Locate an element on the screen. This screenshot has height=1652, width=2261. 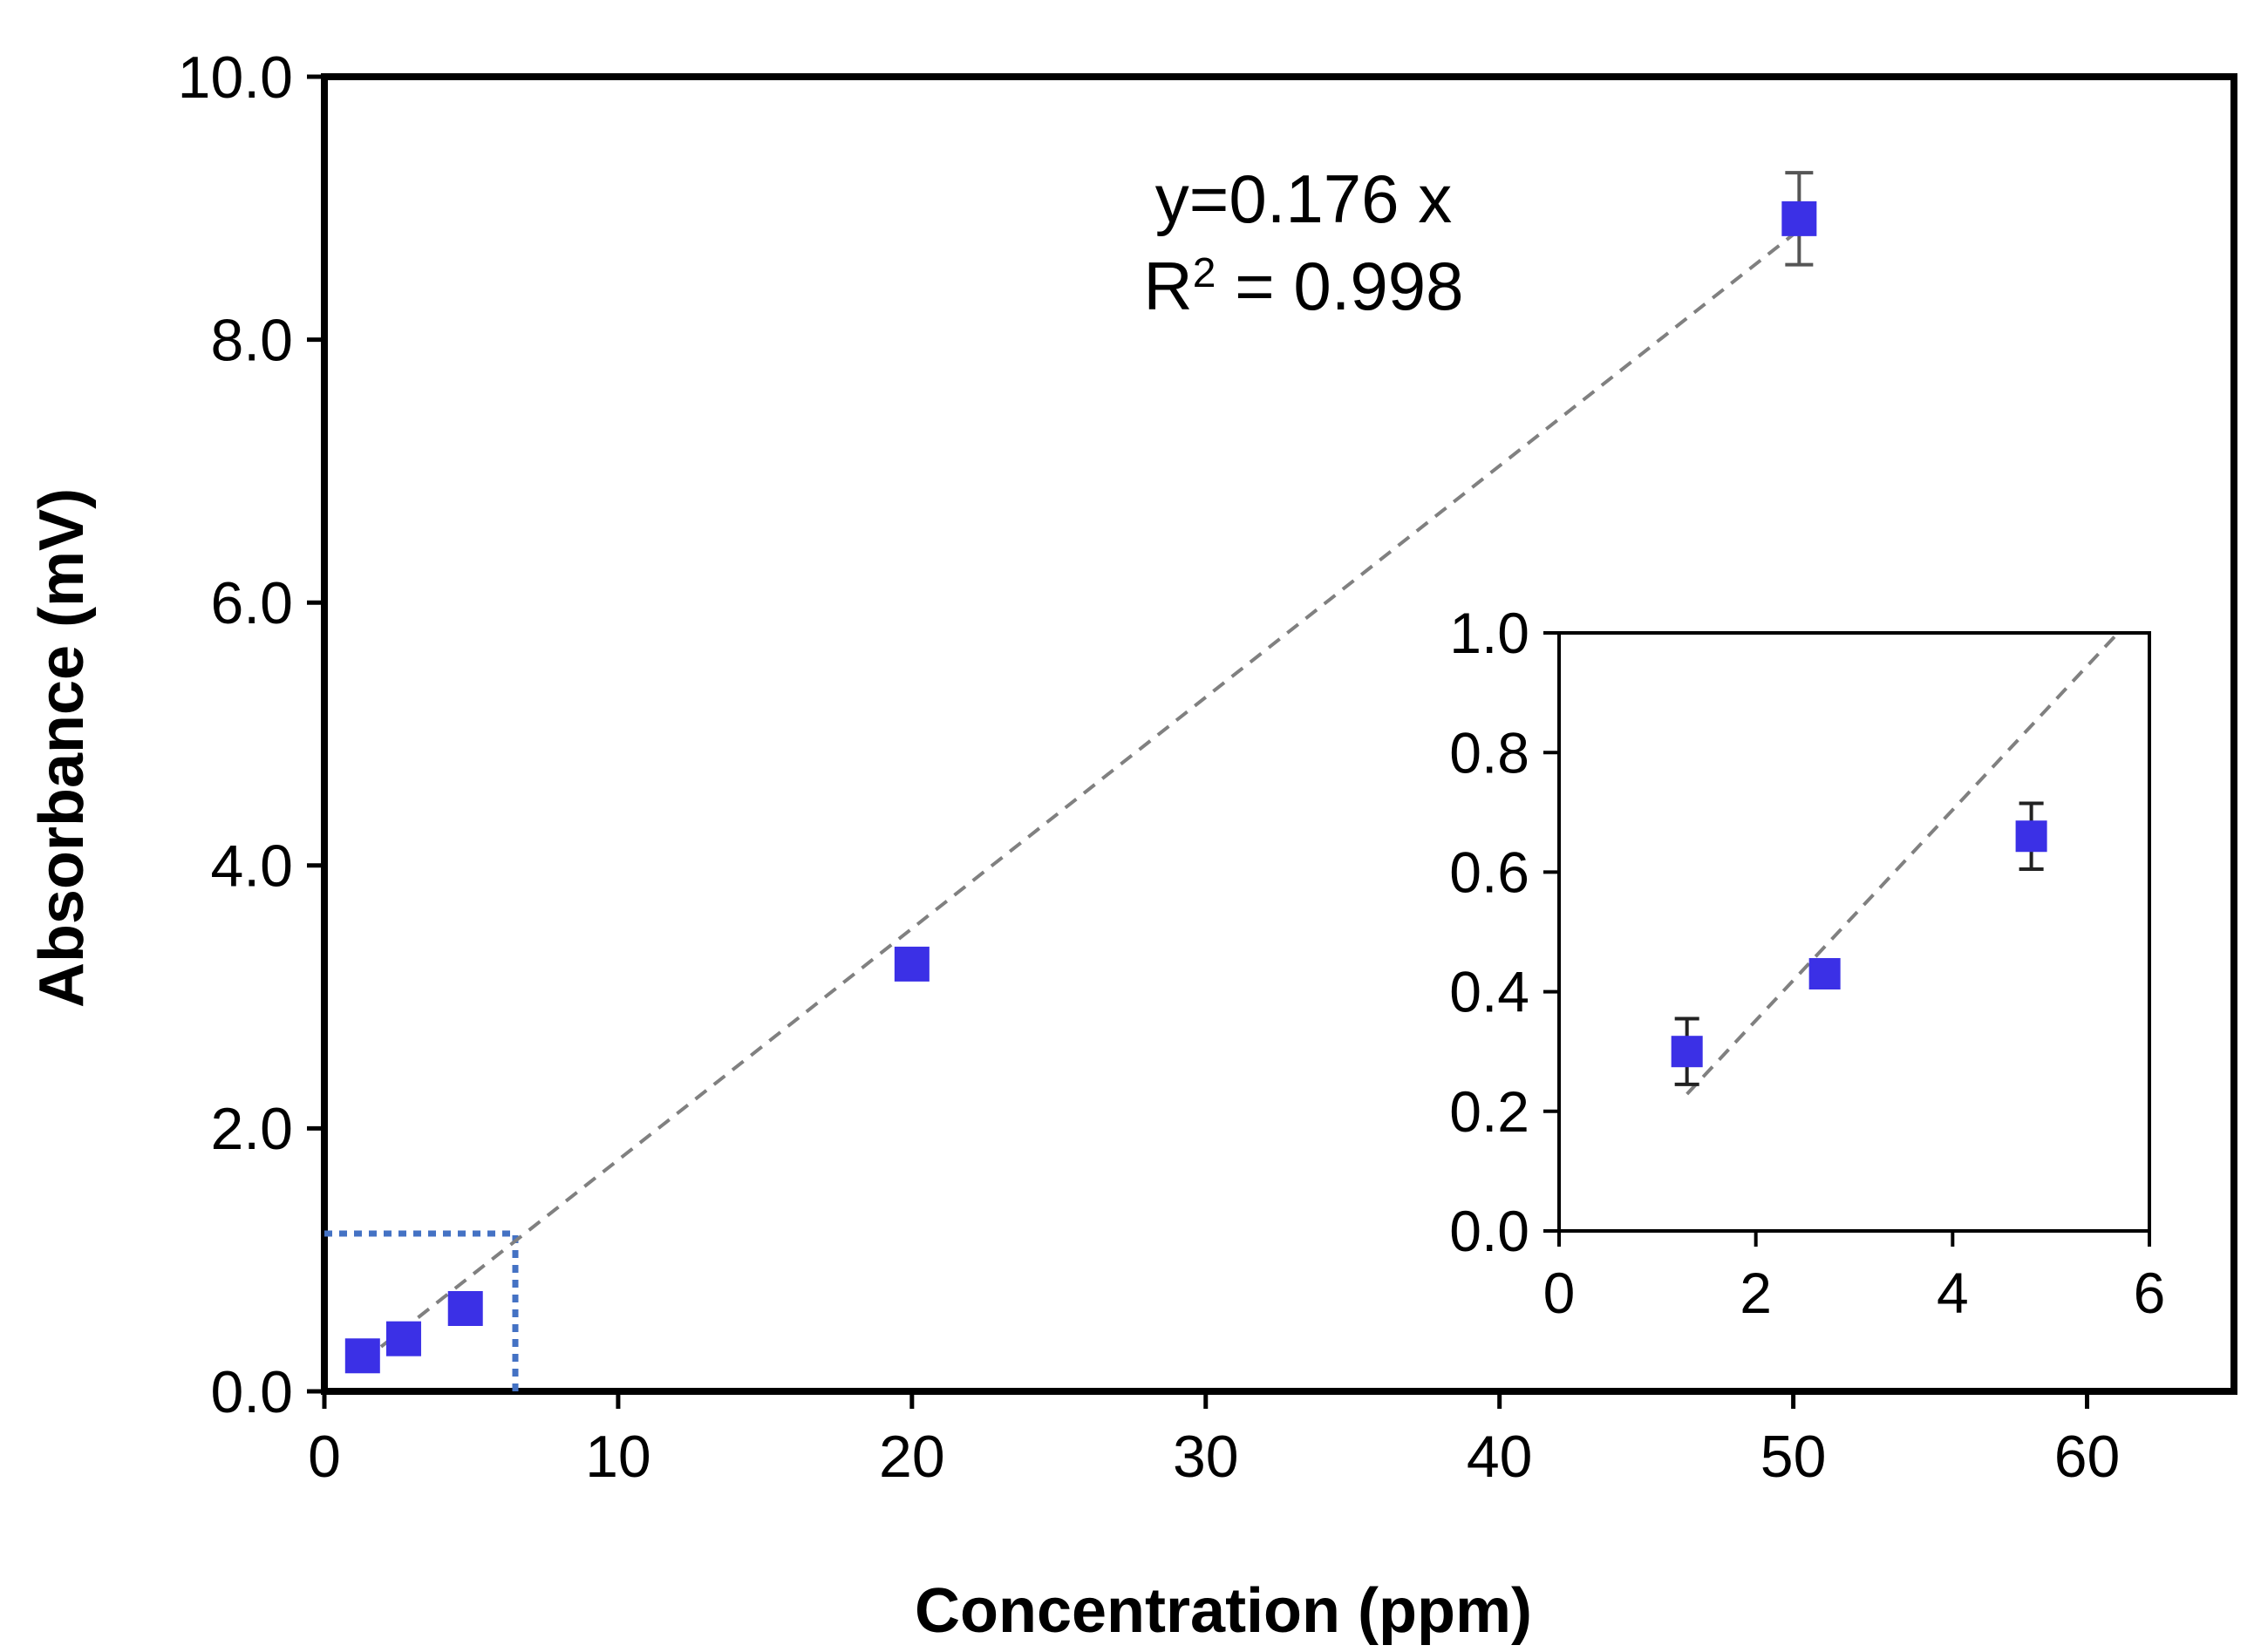
inset-y-tick-label: 0.2 is located at coordinates (1489, 1111).